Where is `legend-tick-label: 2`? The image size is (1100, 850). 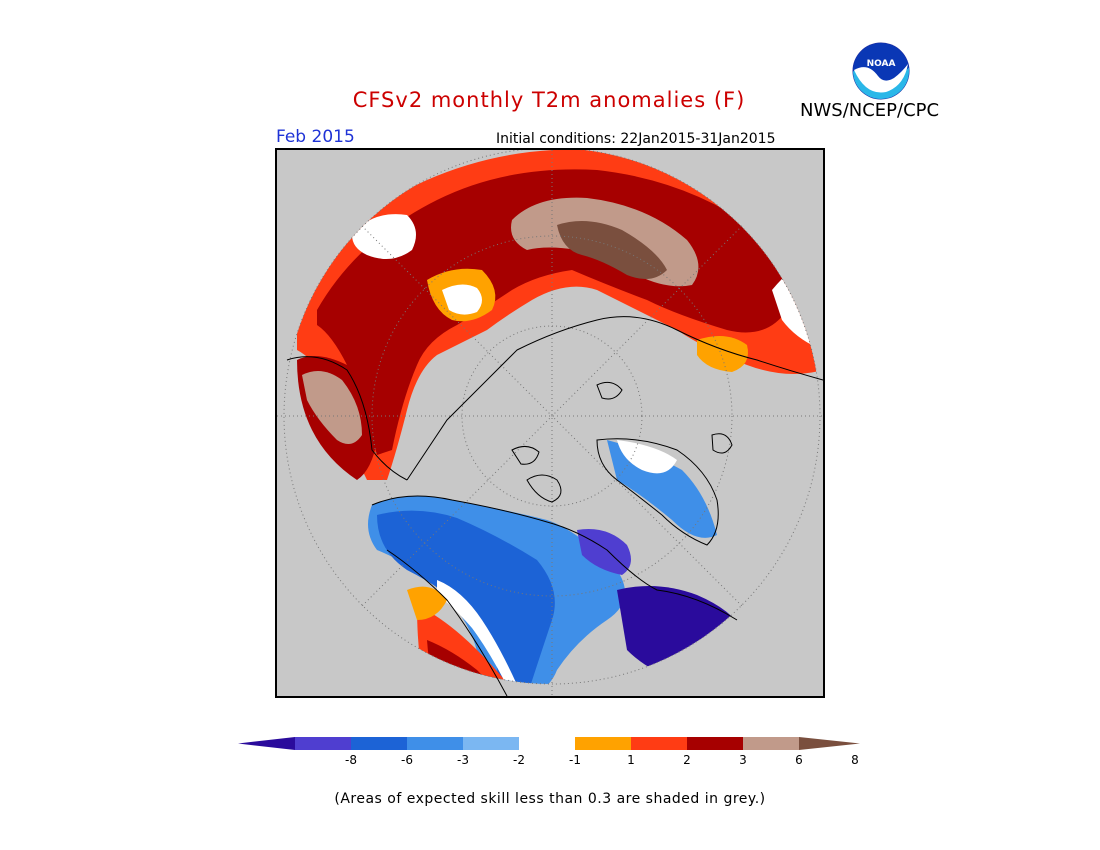
legend-tick-label: 2 is located at coordinates (687, 760).